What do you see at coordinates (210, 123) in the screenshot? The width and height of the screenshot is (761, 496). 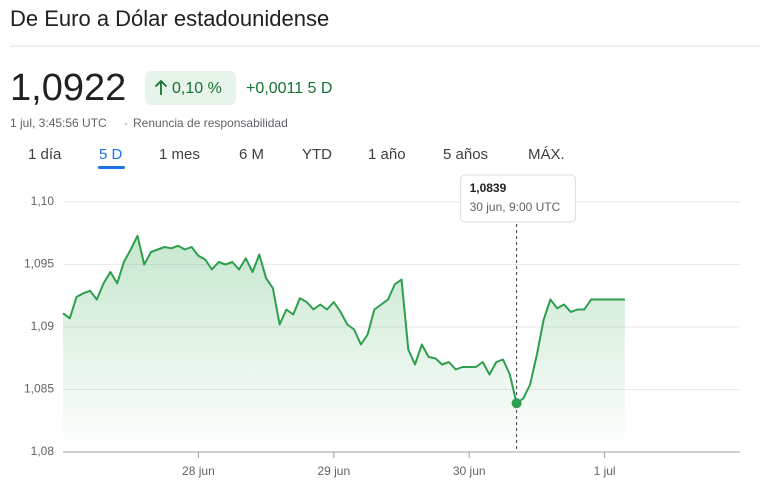 I see `disclaimer: Renuncia de responsabilidad` at bounding box center [210, 123].